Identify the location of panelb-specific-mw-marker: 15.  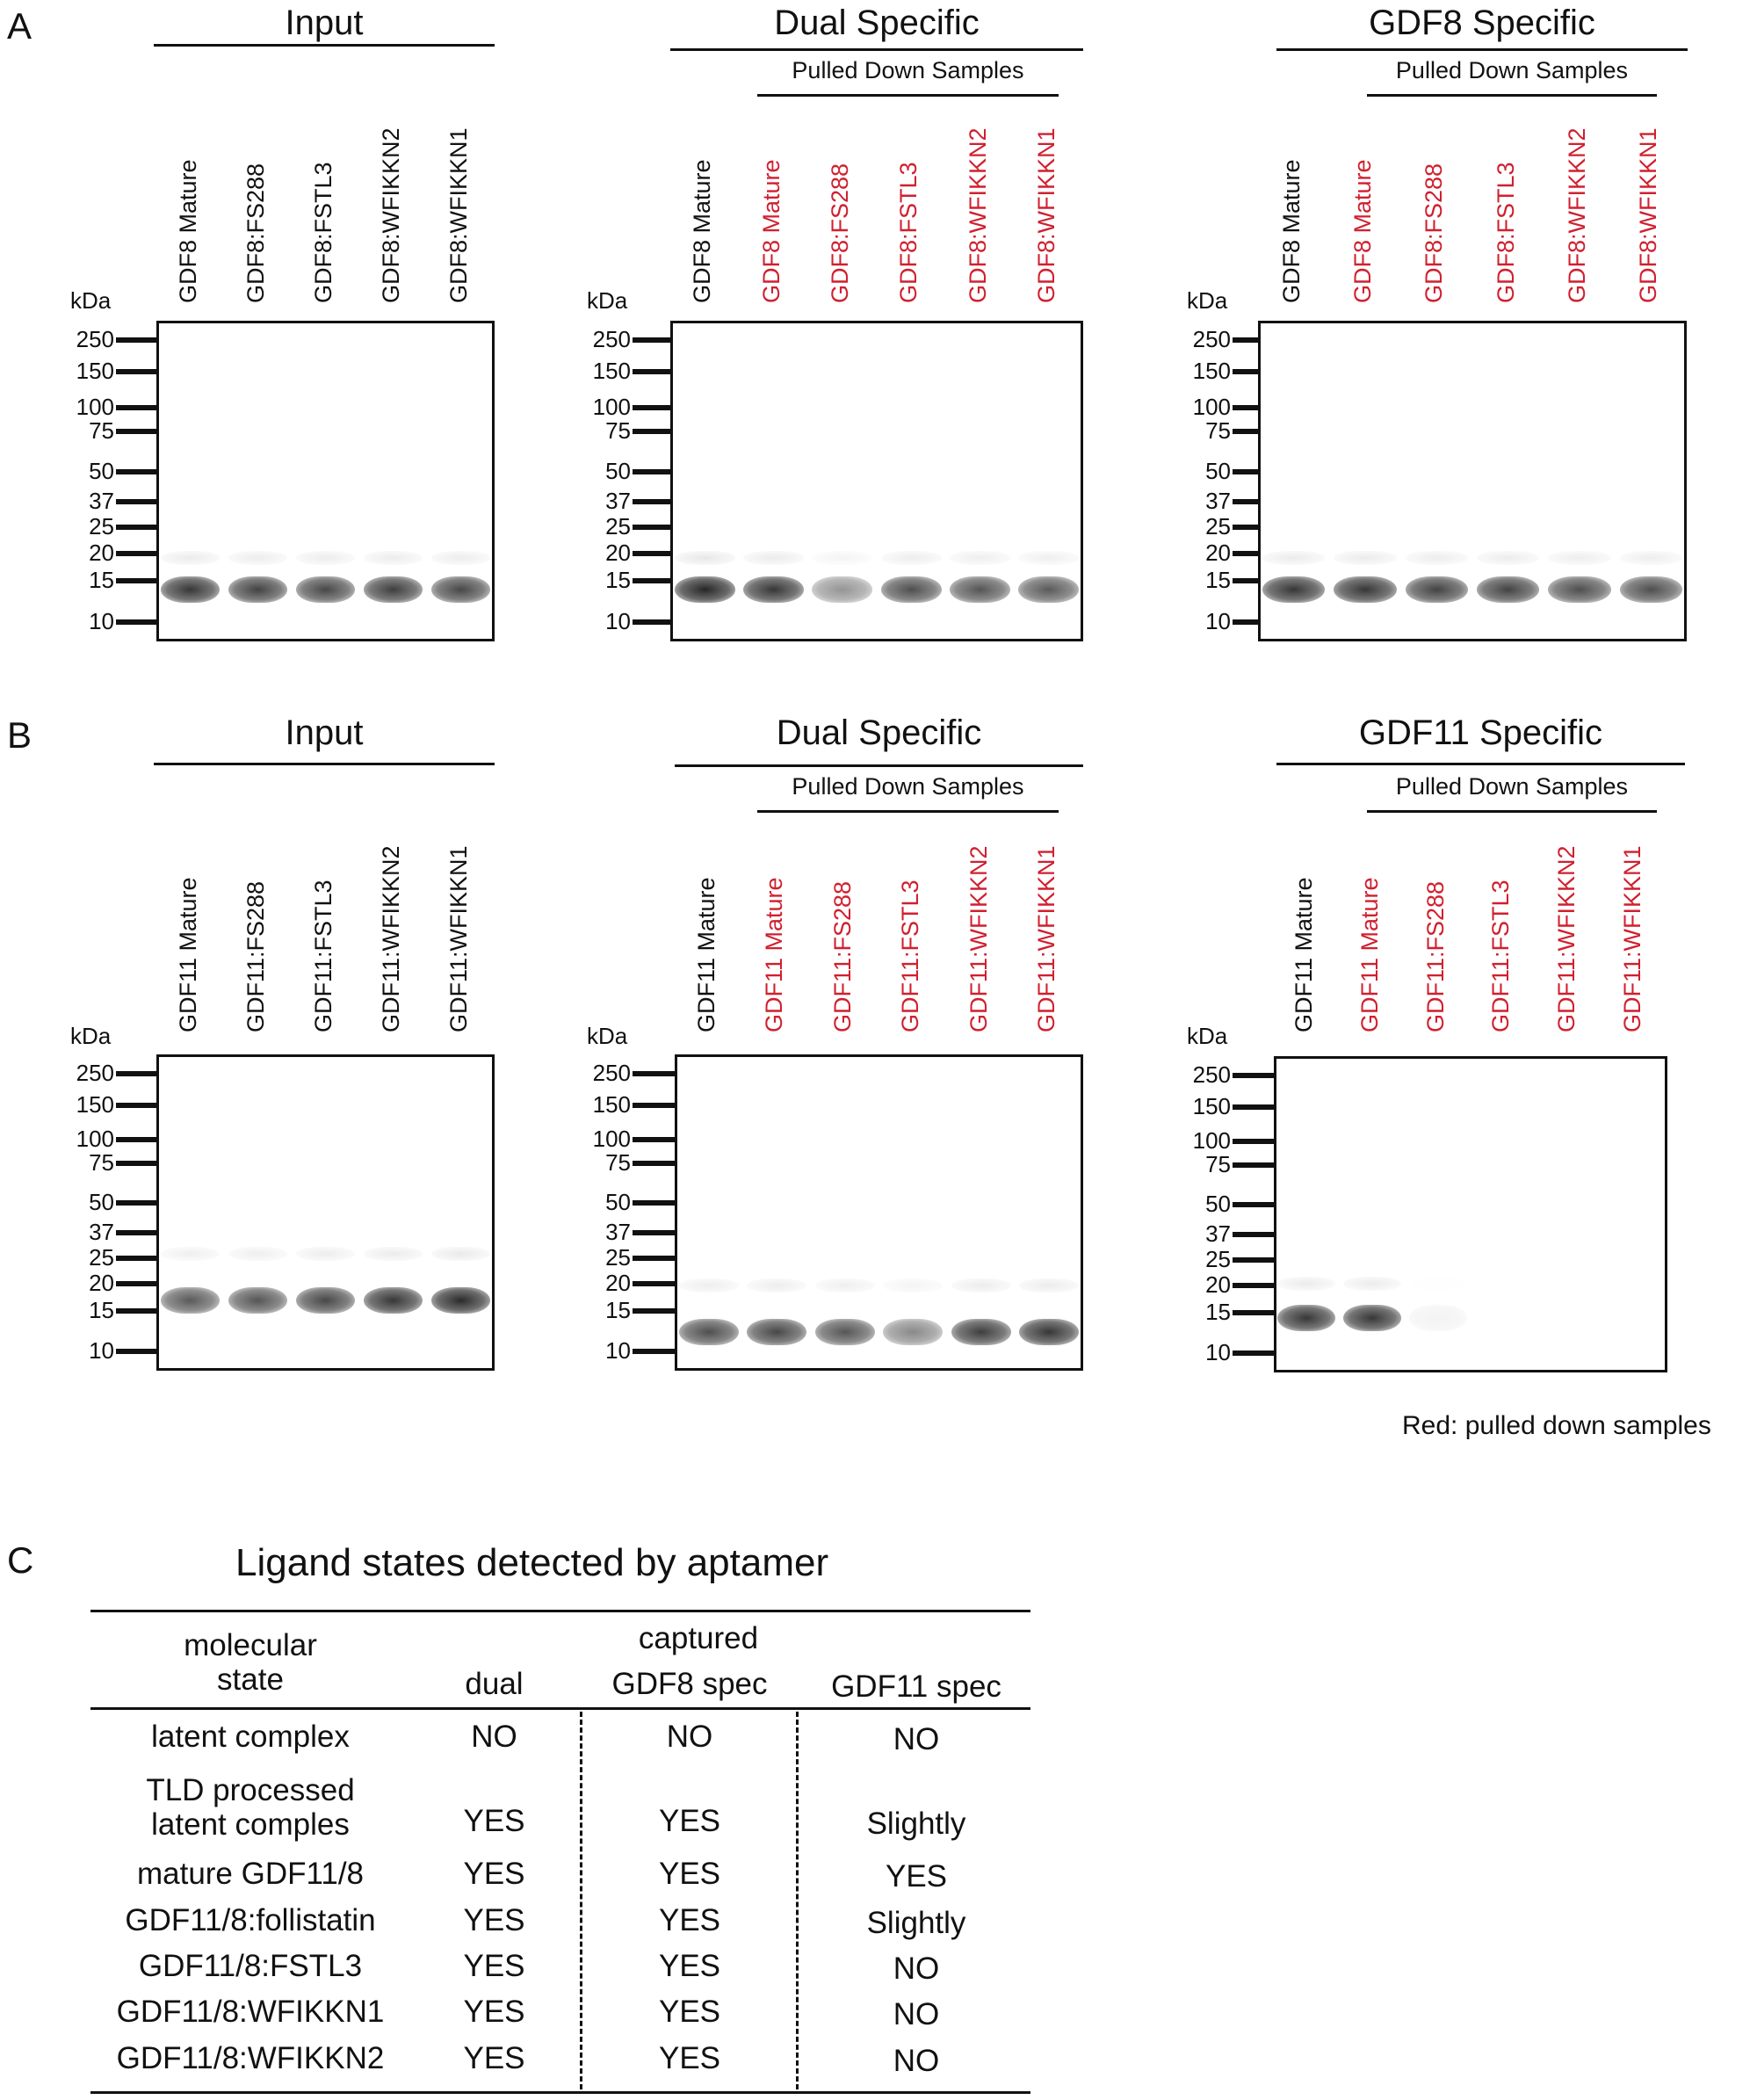
(1218, 1311).